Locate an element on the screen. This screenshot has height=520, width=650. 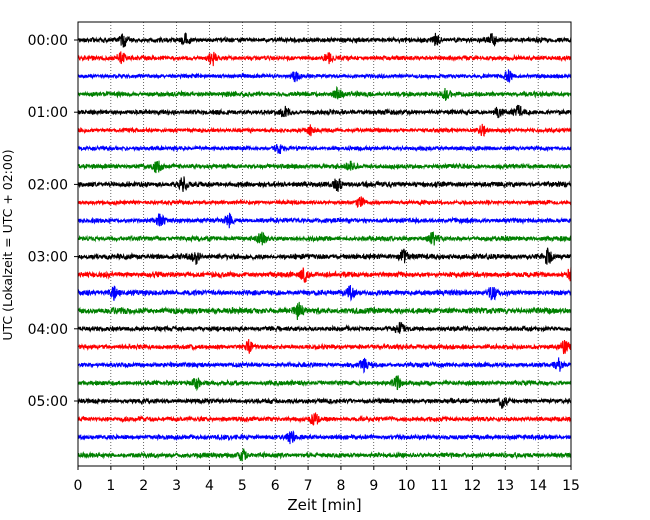
x-tick-label: 15 is located at coordinates (571, 486).